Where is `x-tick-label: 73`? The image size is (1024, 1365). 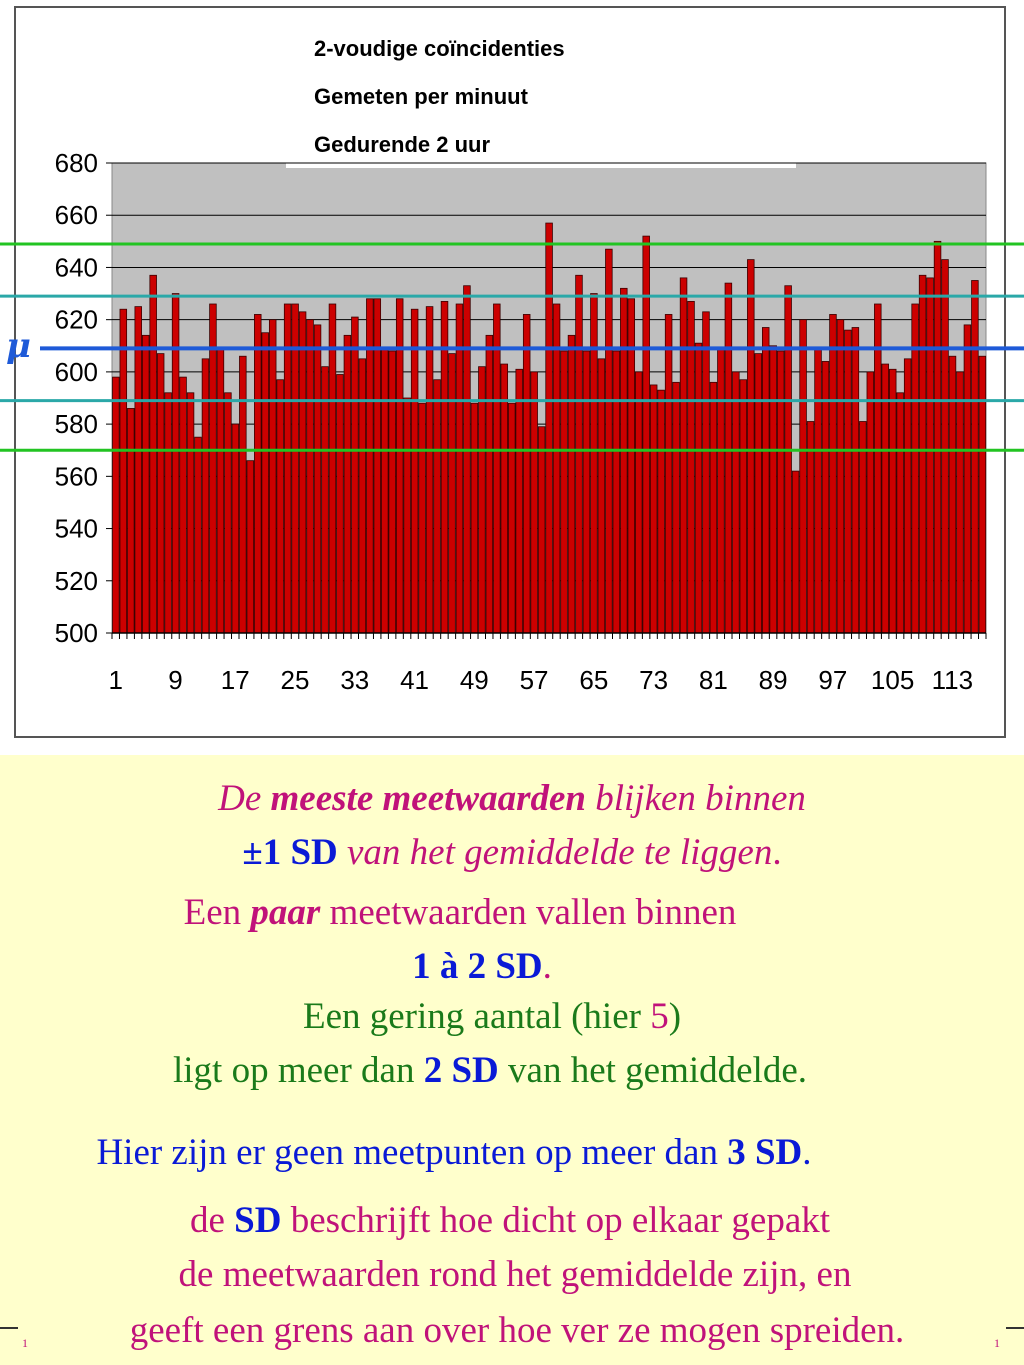 x-tick-label: 73 is located at coordinates (653, 680).